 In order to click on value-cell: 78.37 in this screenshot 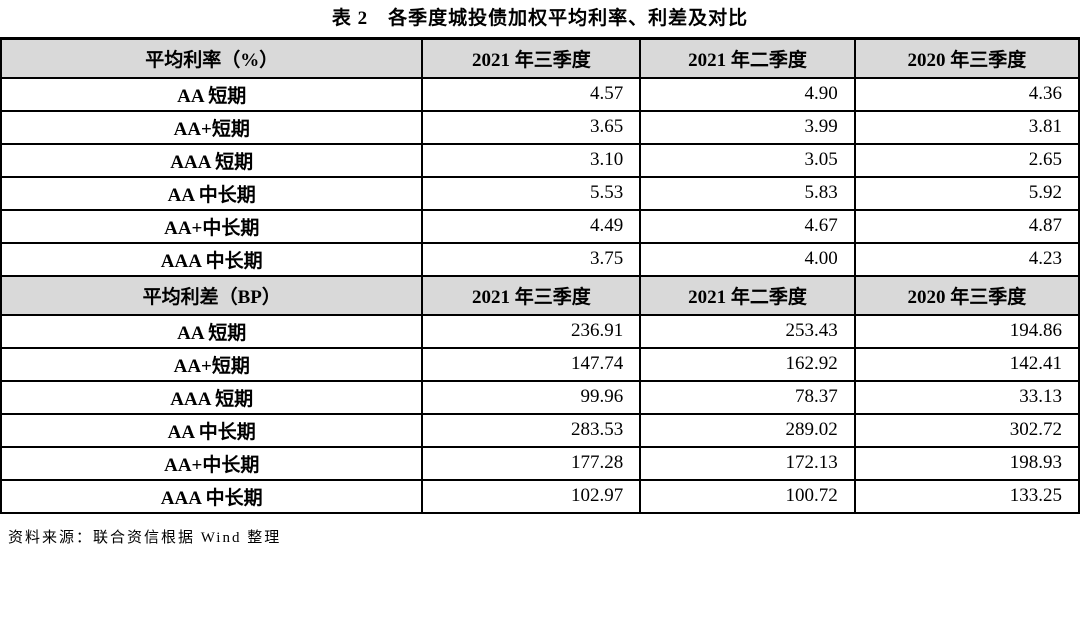, I will do `click(747, 397)`.